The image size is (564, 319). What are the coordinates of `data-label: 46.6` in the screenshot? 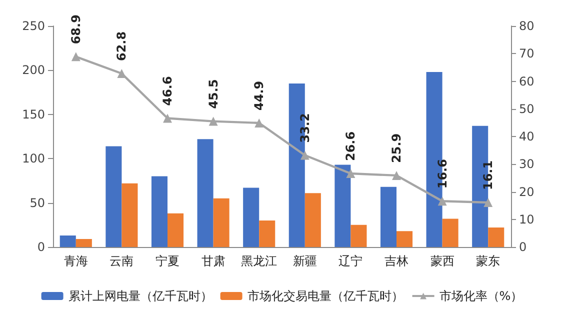 It's located at (167, 91).